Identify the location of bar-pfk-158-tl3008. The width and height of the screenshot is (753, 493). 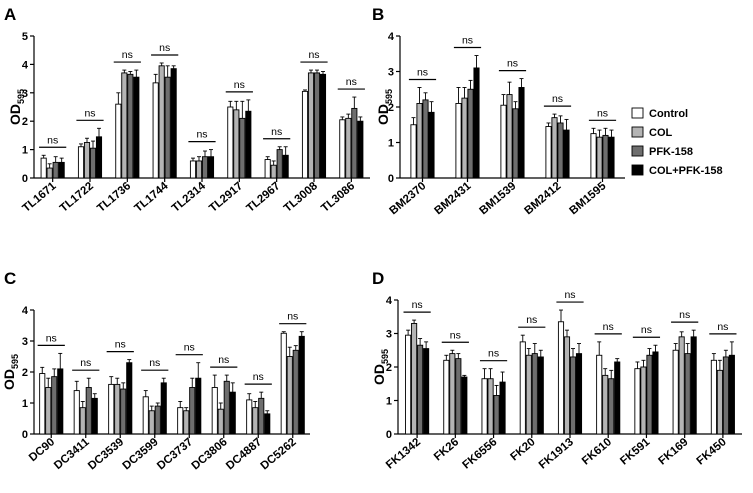
(317, 125).